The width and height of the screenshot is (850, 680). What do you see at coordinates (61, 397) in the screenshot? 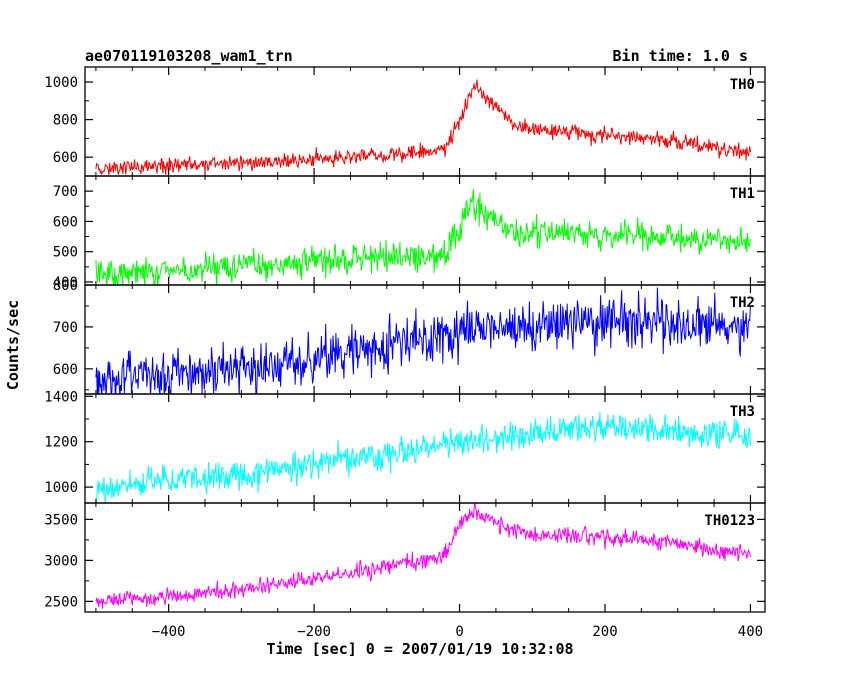
I see `y-tick-label: 1400` at bounding box center [61, 397].